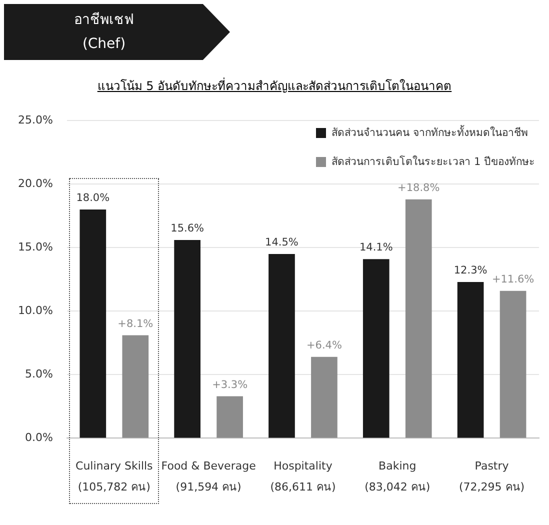  What do you see at coordinates (35, 311) in the screenshot?
I see `y-tick-label: 10.0%` at bounding box center [35, 311].